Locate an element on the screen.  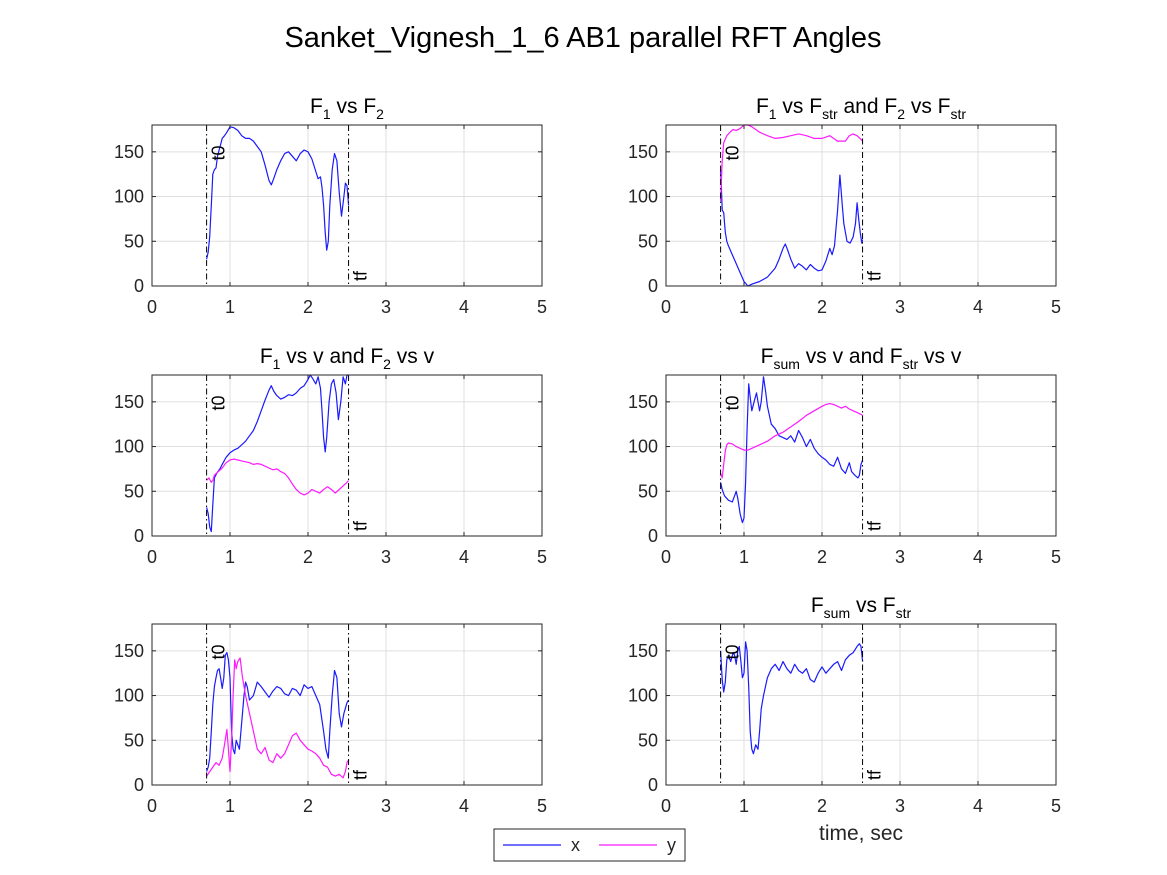
subplot-title: F1​ vs F2​ is located at coordinates (347, 108).